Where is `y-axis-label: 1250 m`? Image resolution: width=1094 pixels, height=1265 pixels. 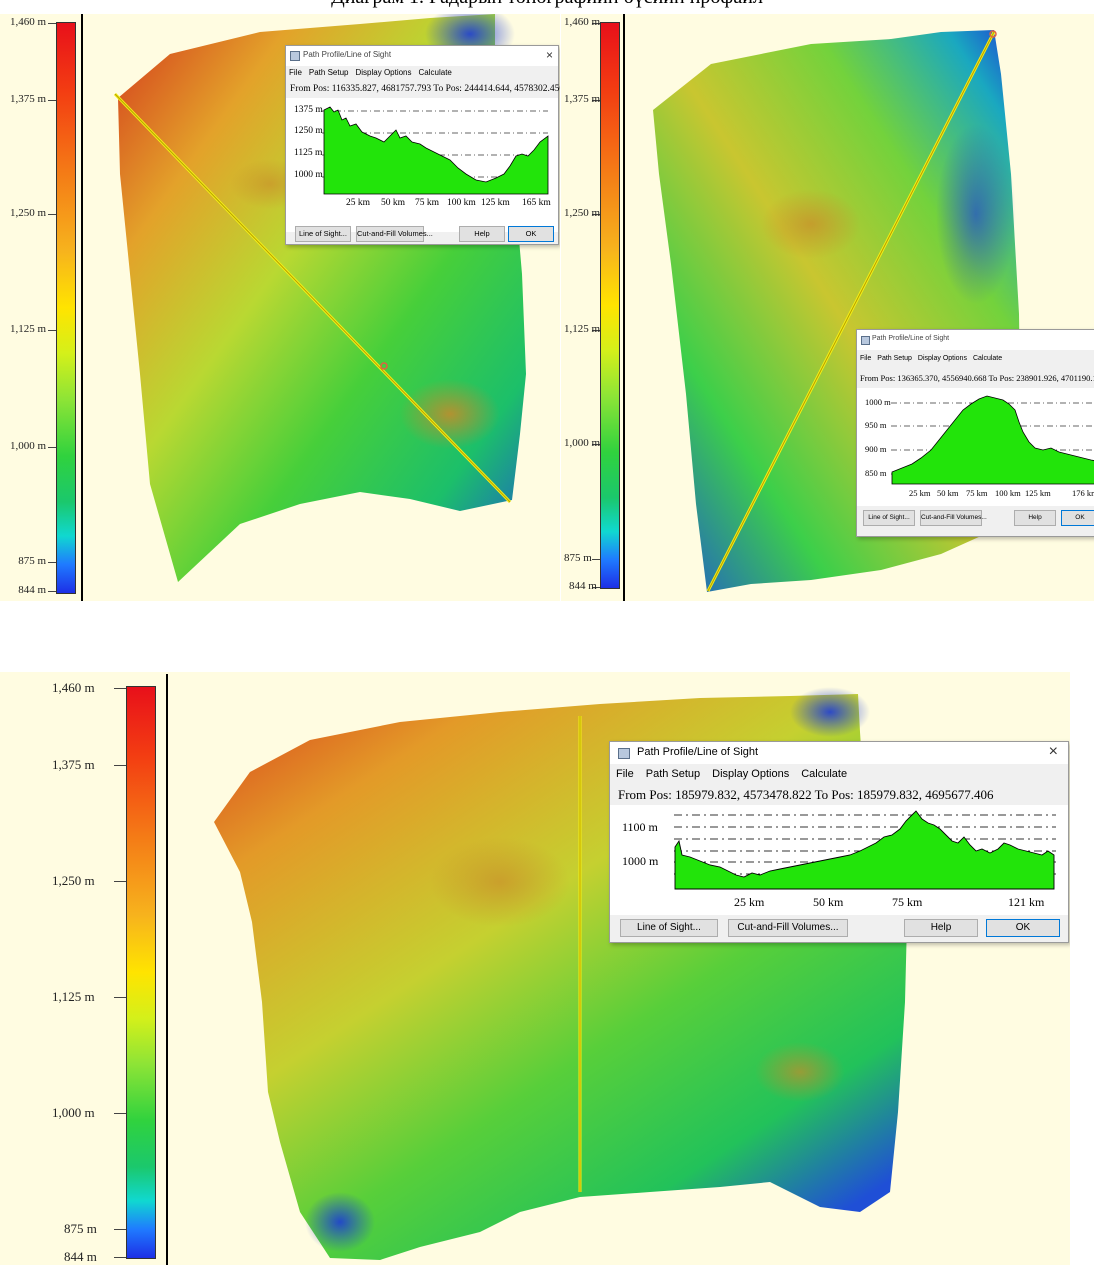 y-axis-label: 1250 m is located at coordinates (308, 131).